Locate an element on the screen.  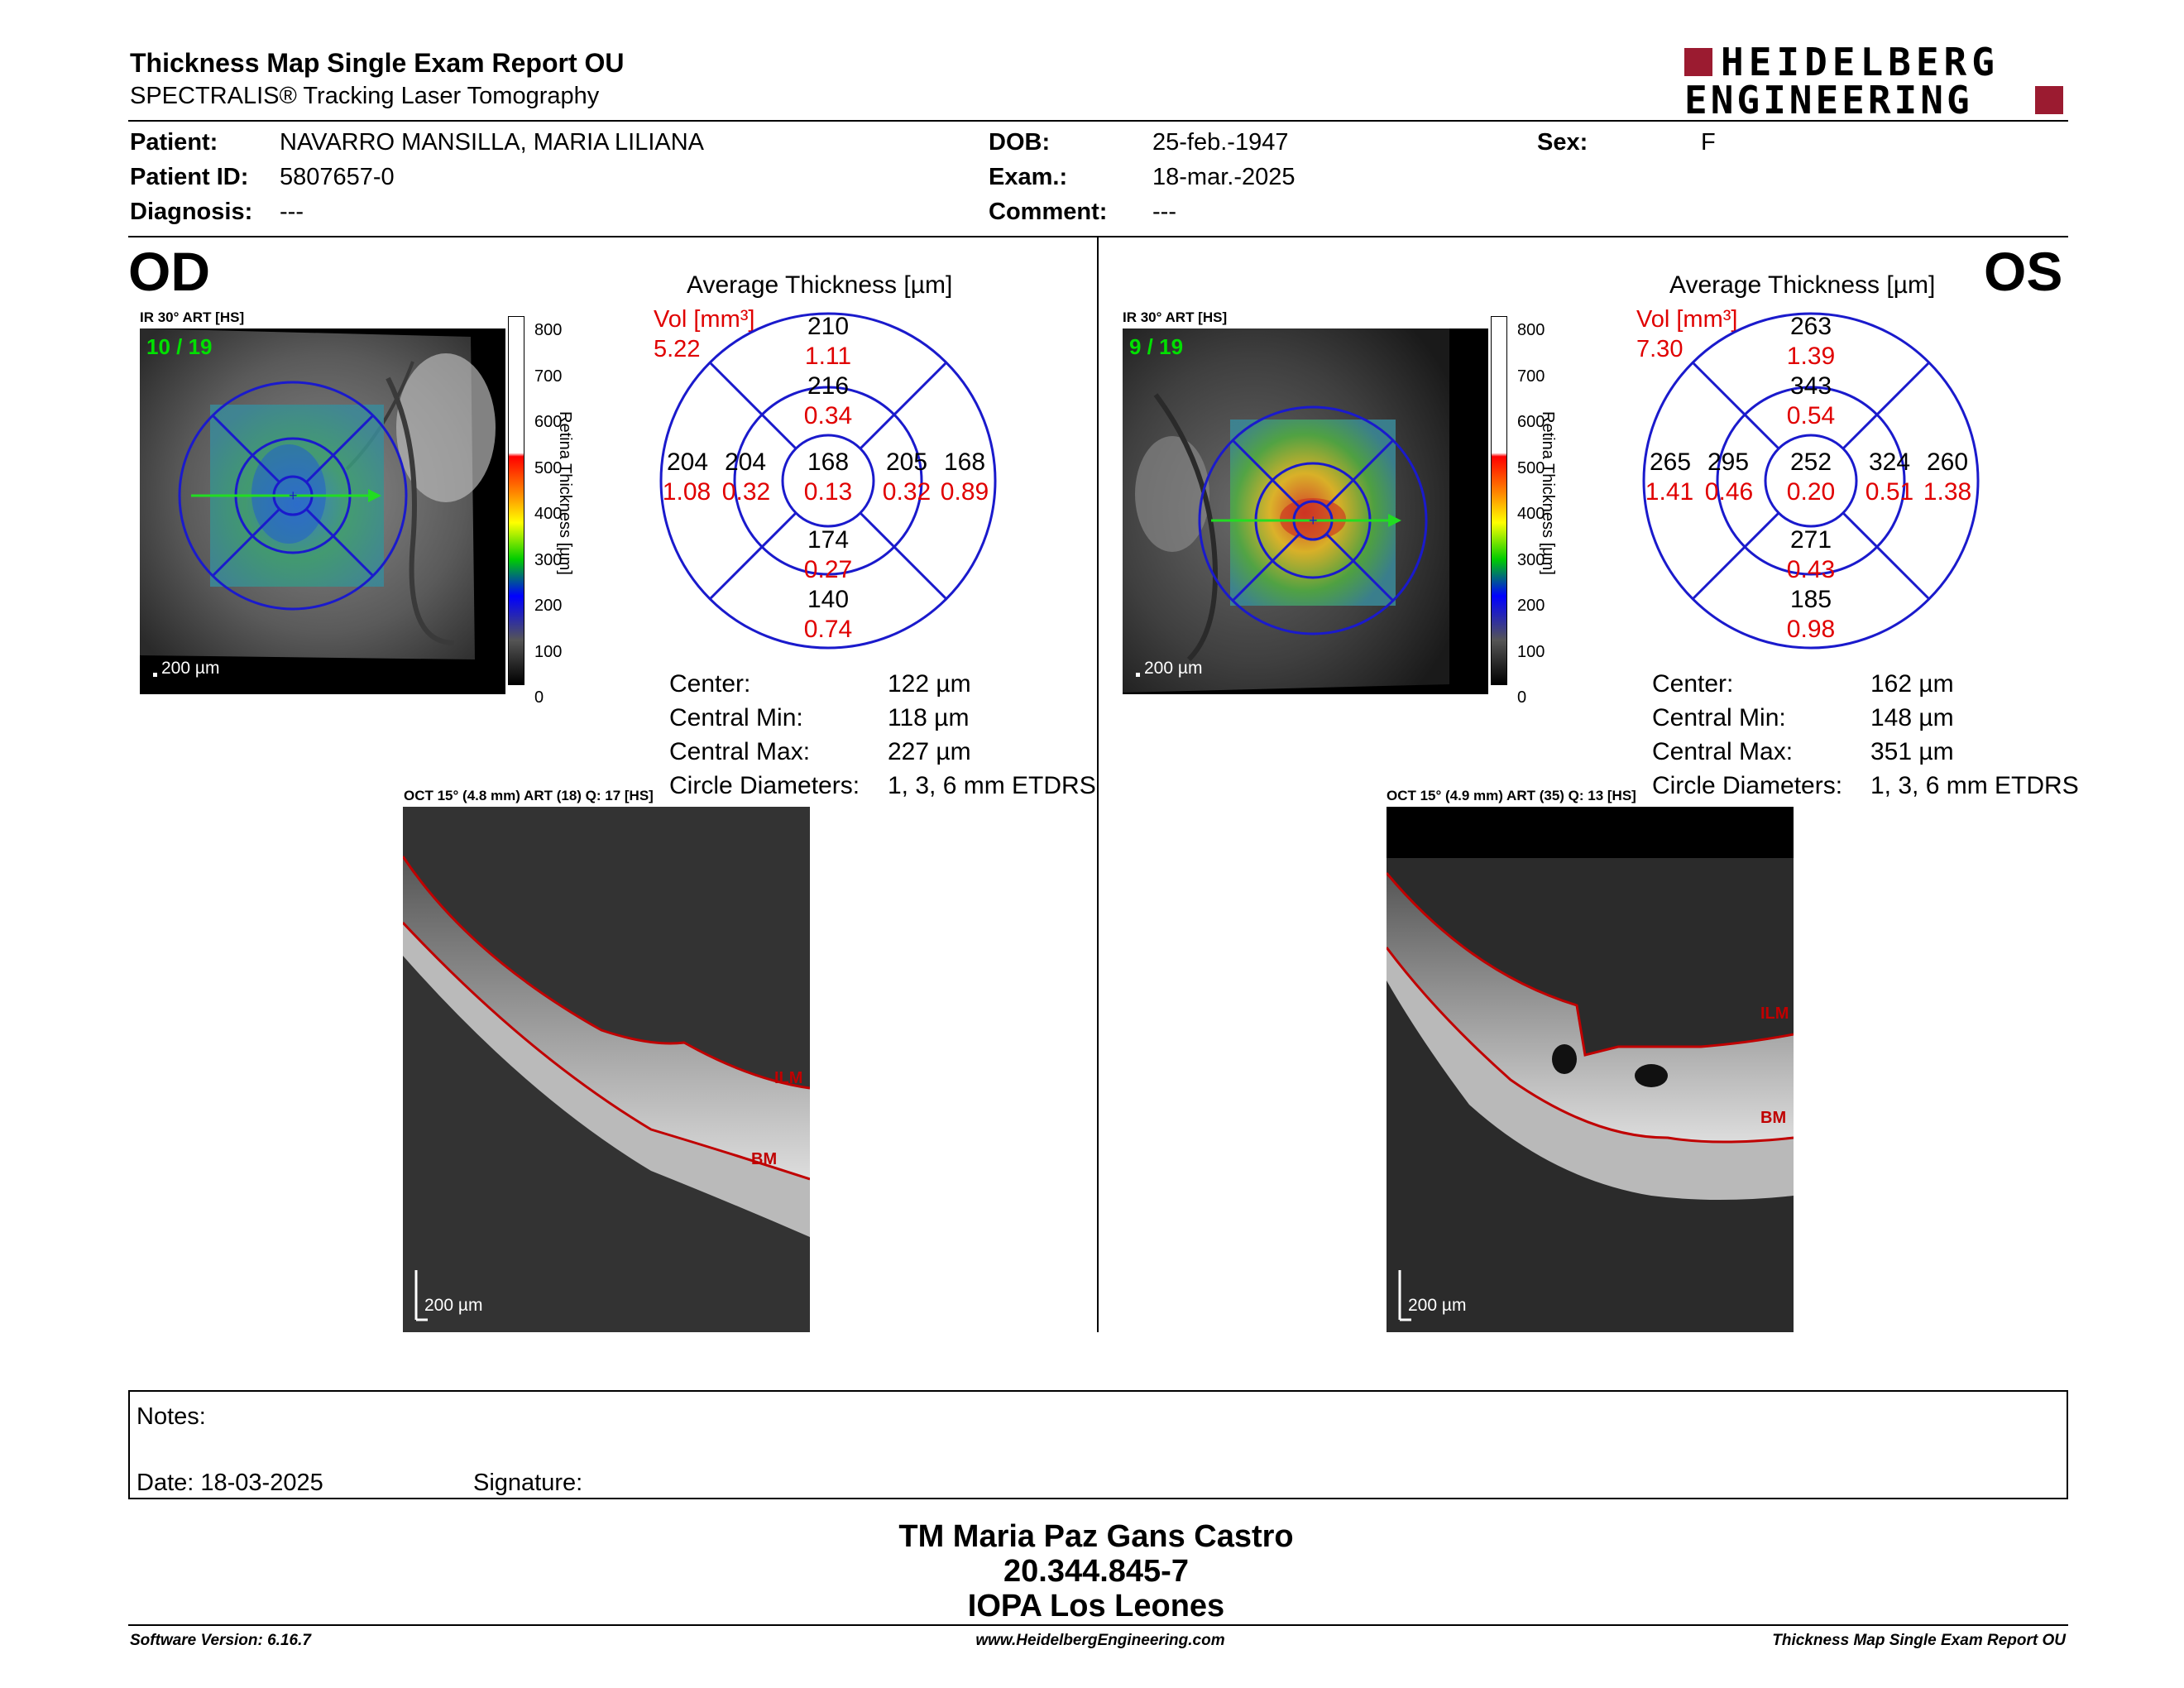
od-frame-counter: 10 / 19 is located at coordinates (179, 346).